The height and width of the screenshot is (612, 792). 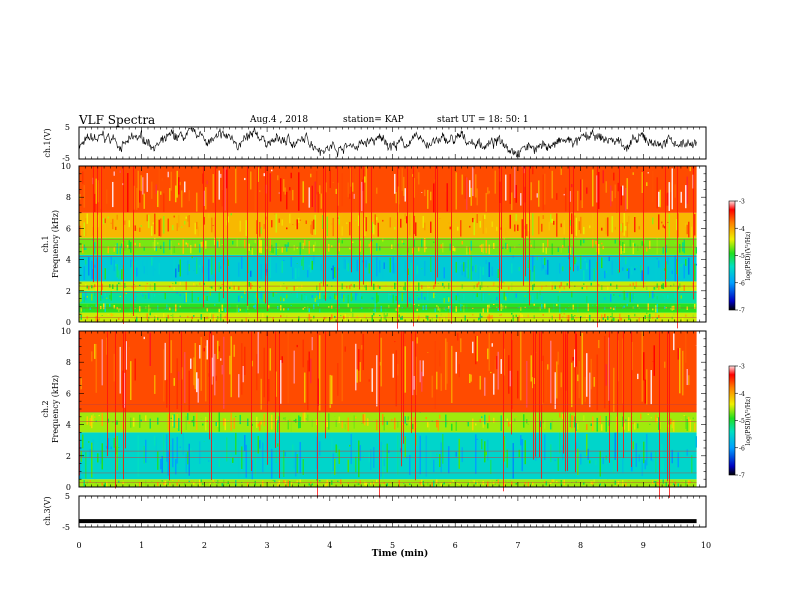 I want to click on ch3-ytick-top: 5, so click(x=67, y=496).